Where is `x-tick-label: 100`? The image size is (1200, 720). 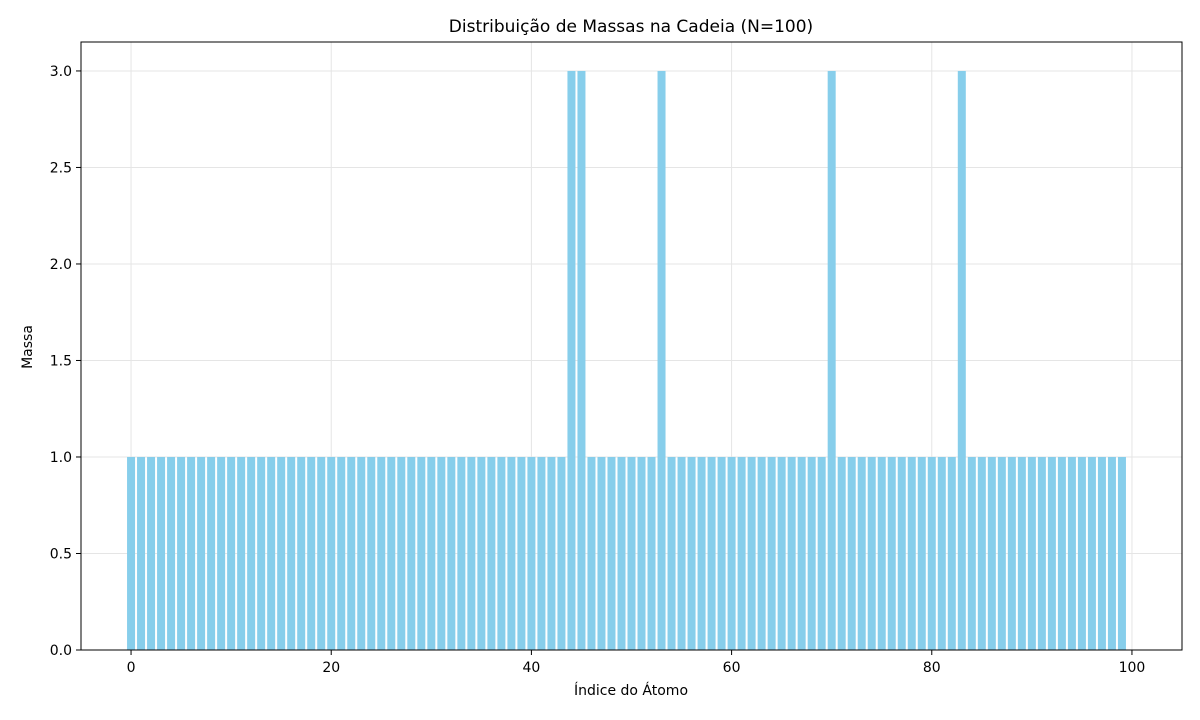 x-tick-label: 100 is located at coordinates (1132, 668).